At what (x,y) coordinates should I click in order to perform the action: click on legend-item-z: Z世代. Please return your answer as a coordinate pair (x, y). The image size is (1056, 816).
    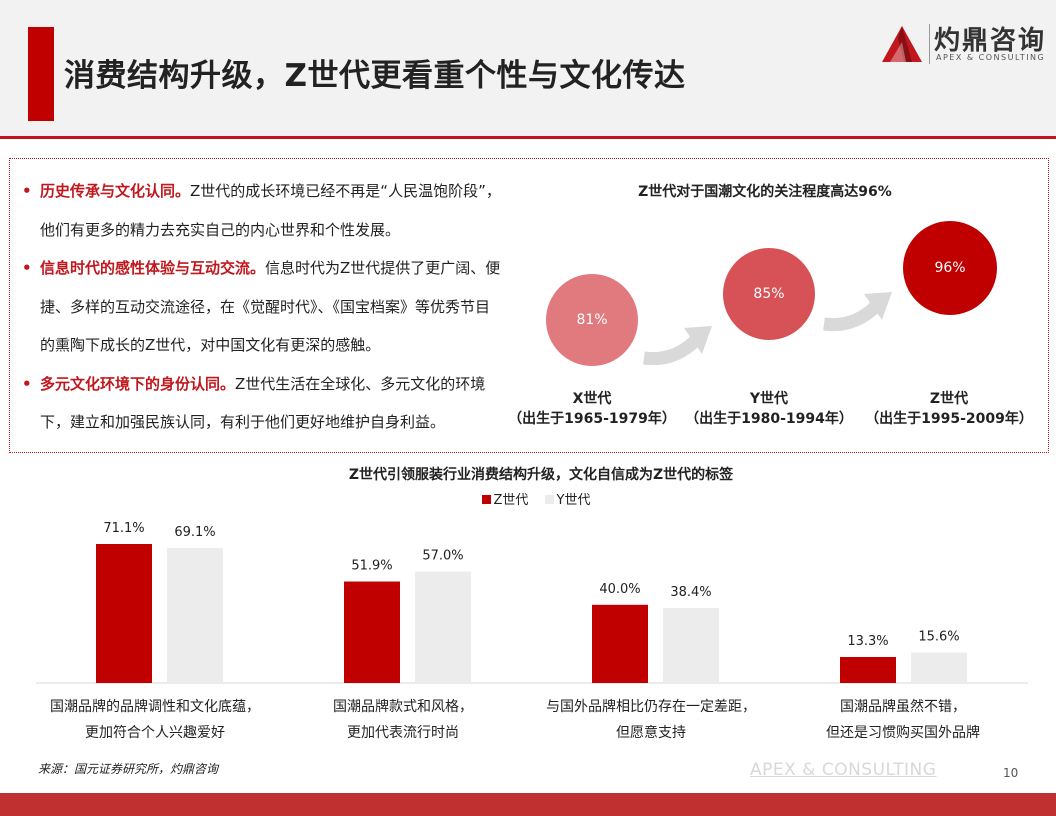
    Looking at the image, I should click on (505, 500).